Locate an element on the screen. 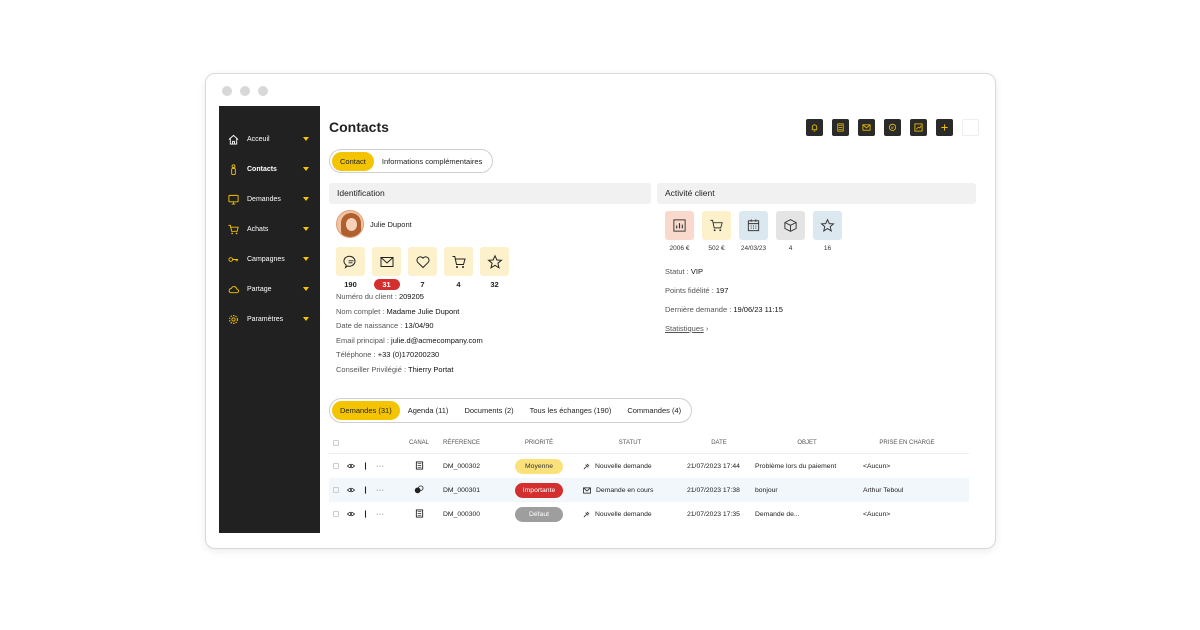 The height and width of the screenshot is (630, 1200). sidebar-item-label: Contacts is located at coordinates (262, 169).